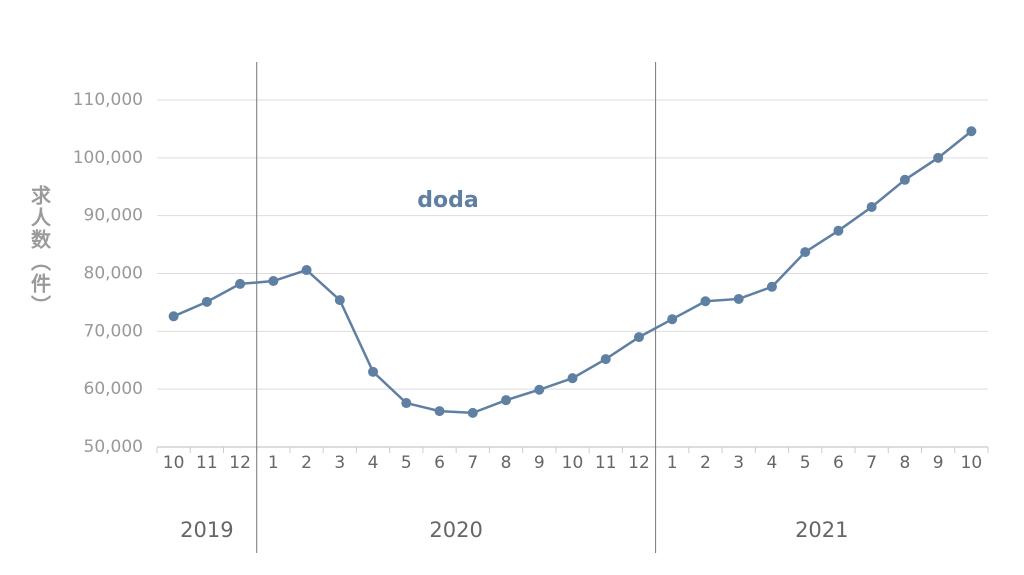  I want to click on series-label: doda, so click(447, 200).